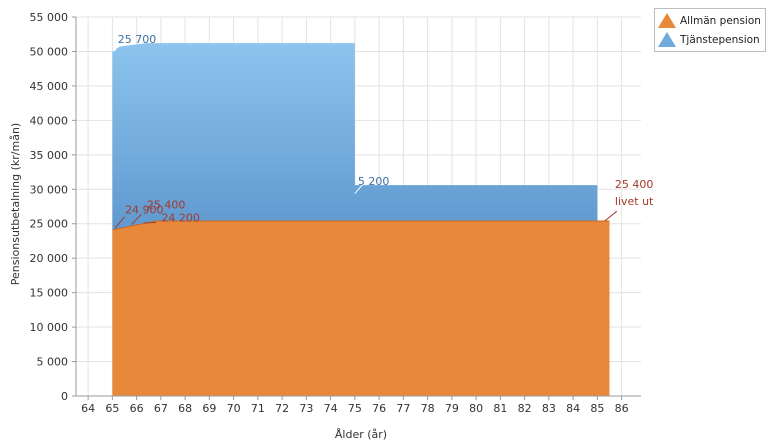  I want to click on x-axis-title: Ålder (år), so click(361, 434).